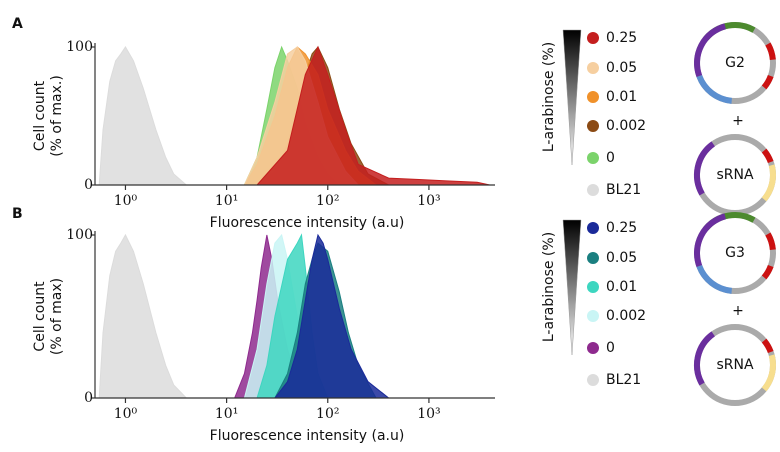  I want to click on y-axis-label: (% of max.), so click(57, 116).